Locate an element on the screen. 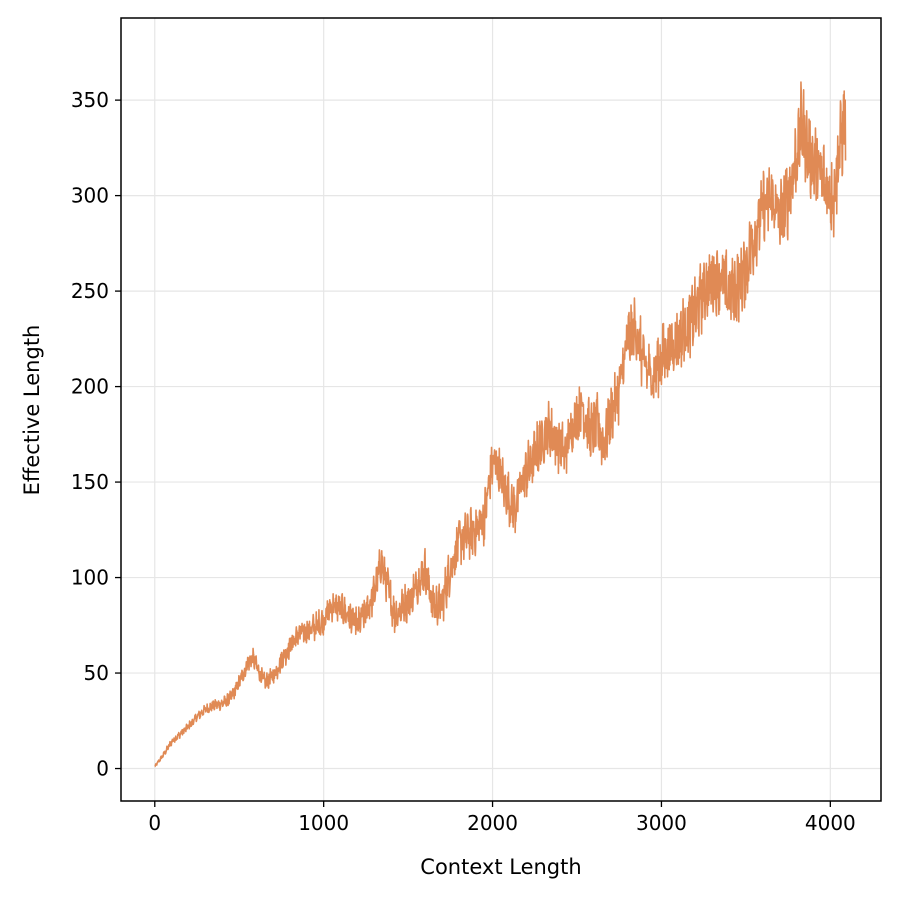  y-tick-label: 300 is located at coordinates (90, 196).